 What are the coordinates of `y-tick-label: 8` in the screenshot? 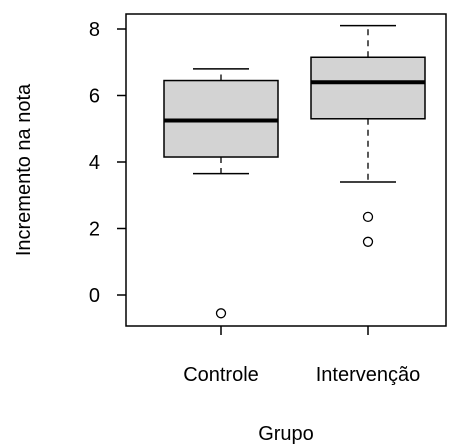 It's located at (94, 30).